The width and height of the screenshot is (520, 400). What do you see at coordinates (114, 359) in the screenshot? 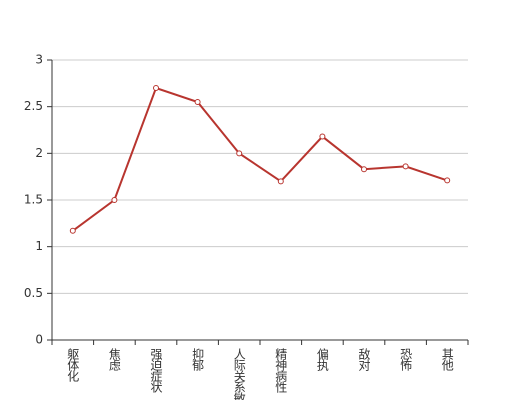
I see `x-tick-label: 焦虑` at bounding box center [114, 359].